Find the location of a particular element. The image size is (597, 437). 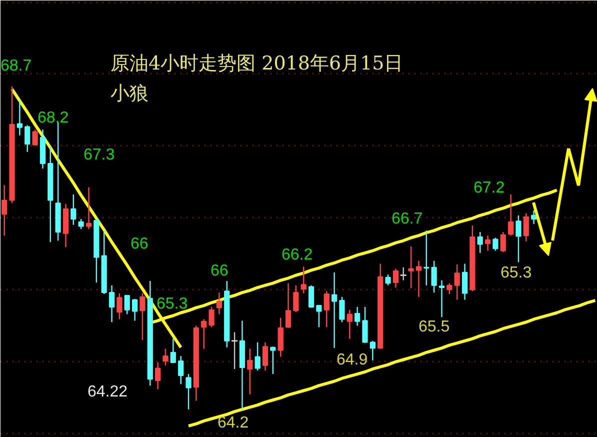

annotation: 66.2 is located at coordinates (297, 255).